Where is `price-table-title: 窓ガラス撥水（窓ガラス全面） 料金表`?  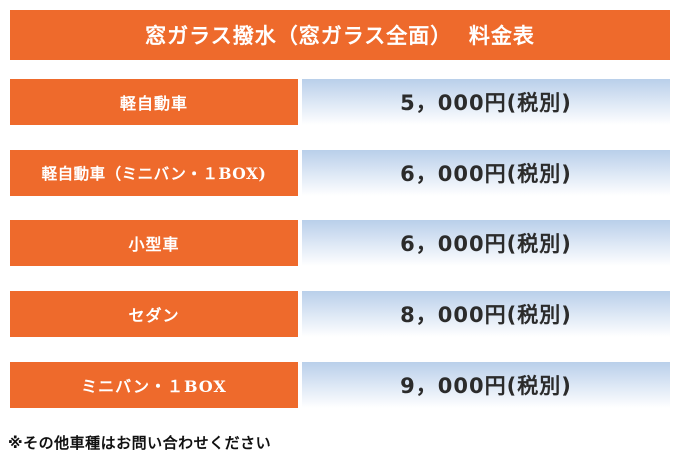
price-table-title: 窓ガラス撥水（窓ガラス全面） 料金表 is located at coordinates (340, 35).